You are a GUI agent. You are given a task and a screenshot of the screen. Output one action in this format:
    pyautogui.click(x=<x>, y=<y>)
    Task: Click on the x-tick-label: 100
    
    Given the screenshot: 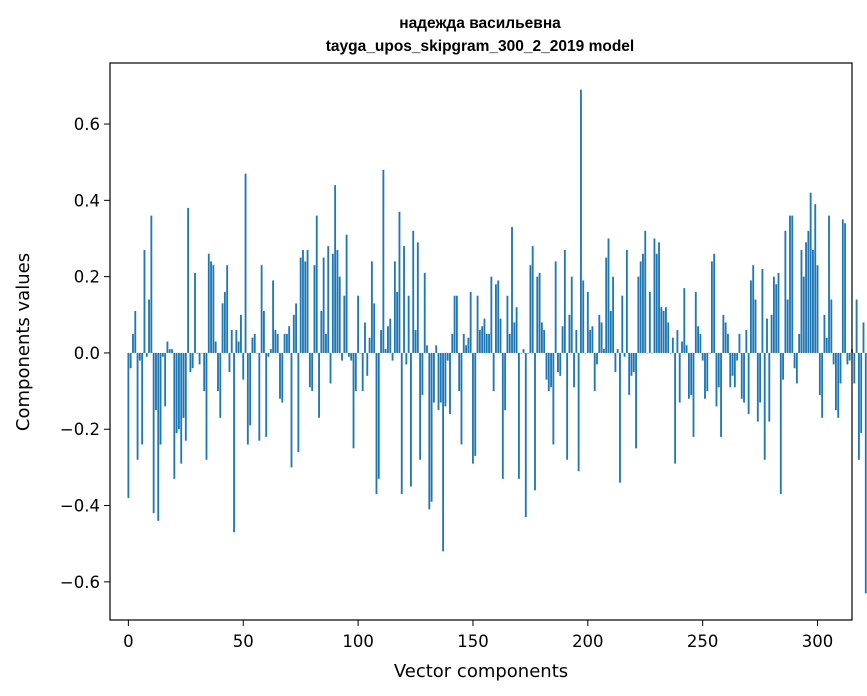 What is the action you would take?
    pyautogui.click(x=358, y=641)
    